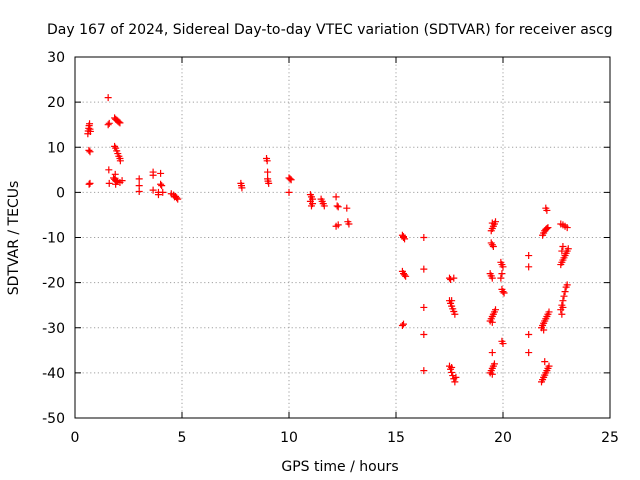 This screenshot has height=480, width=640. What do you see at coordinates (396, 438) in the screenshot?
I see `x-tick-label: 15` at bounding box center [396, 438].